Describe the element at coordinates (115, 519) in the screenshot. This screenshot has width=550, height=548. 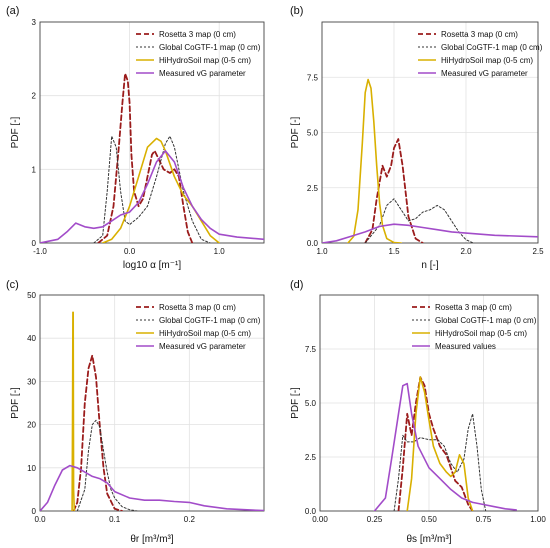
I see `x-tick-label: 0.1` at that location.